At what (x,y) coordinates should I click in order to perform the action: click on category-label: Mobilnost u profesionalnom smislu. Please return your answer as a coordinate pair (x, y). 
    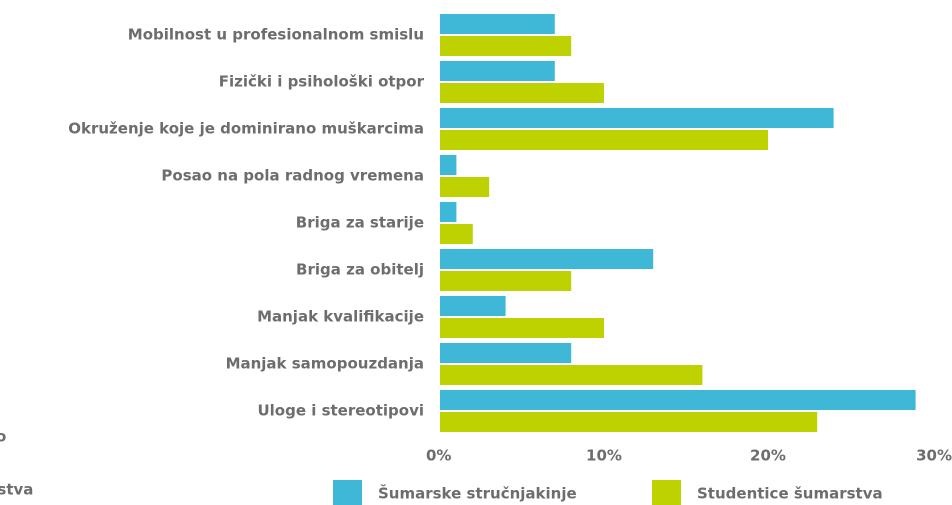
    Looking at the image, I should click on (276, 35).